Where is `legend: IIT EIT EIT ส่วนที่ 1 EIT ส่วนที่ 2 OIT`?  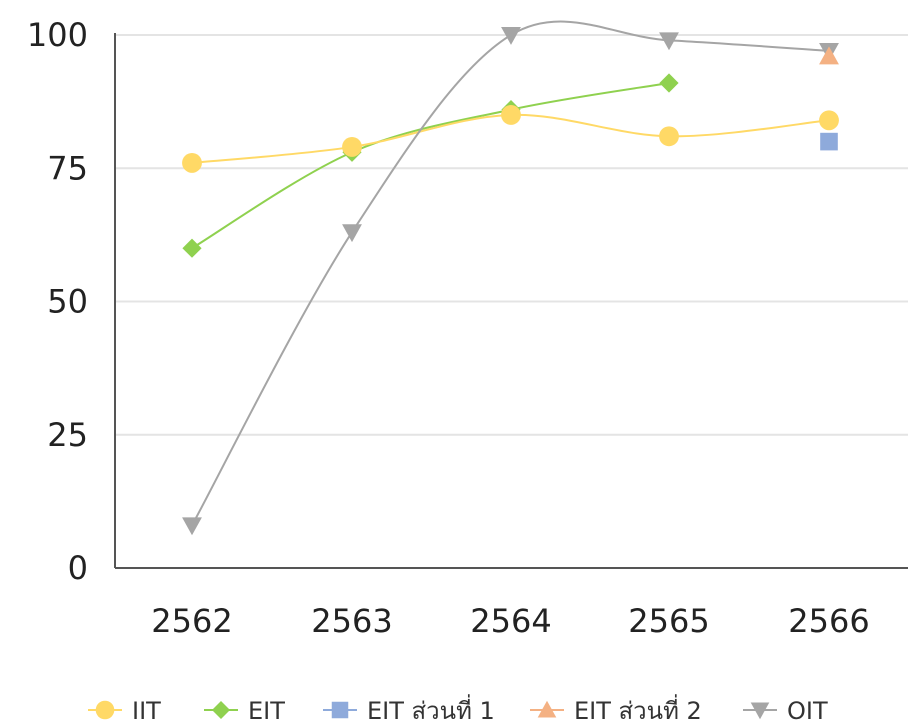 legend: IIT EIT EIT ส่วนที่ 1 EIT ส่วนที่ 2 OIT is located at coordinates (458, 707).